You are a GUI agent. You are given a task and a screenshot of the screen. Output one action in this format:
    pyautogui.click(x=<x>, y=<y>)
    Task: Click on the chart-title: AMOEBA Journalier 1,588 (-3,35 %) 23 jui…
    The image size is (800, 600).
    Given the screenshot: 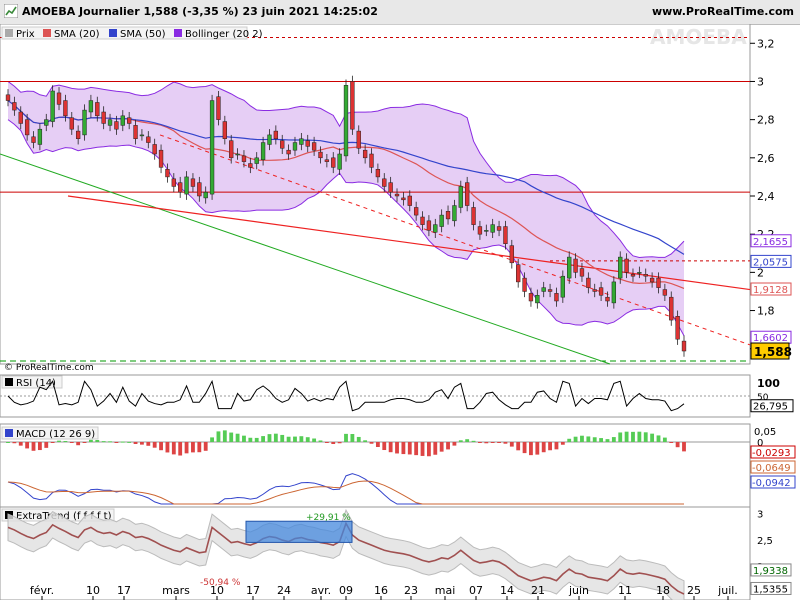 What is the action you would take?
    pyautogui.click(x=200, y=11)
    